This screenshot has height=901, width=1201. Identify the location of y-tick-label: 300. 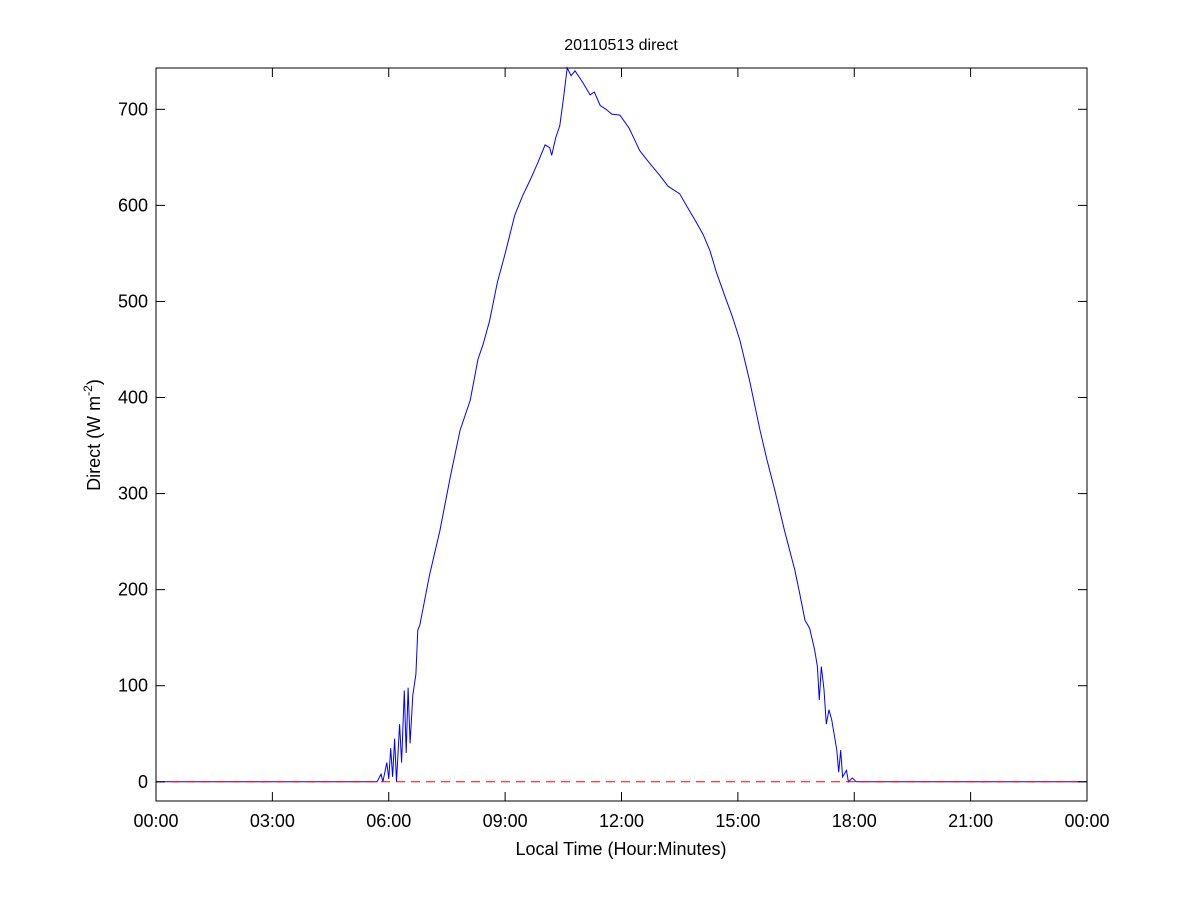
(133, 494).